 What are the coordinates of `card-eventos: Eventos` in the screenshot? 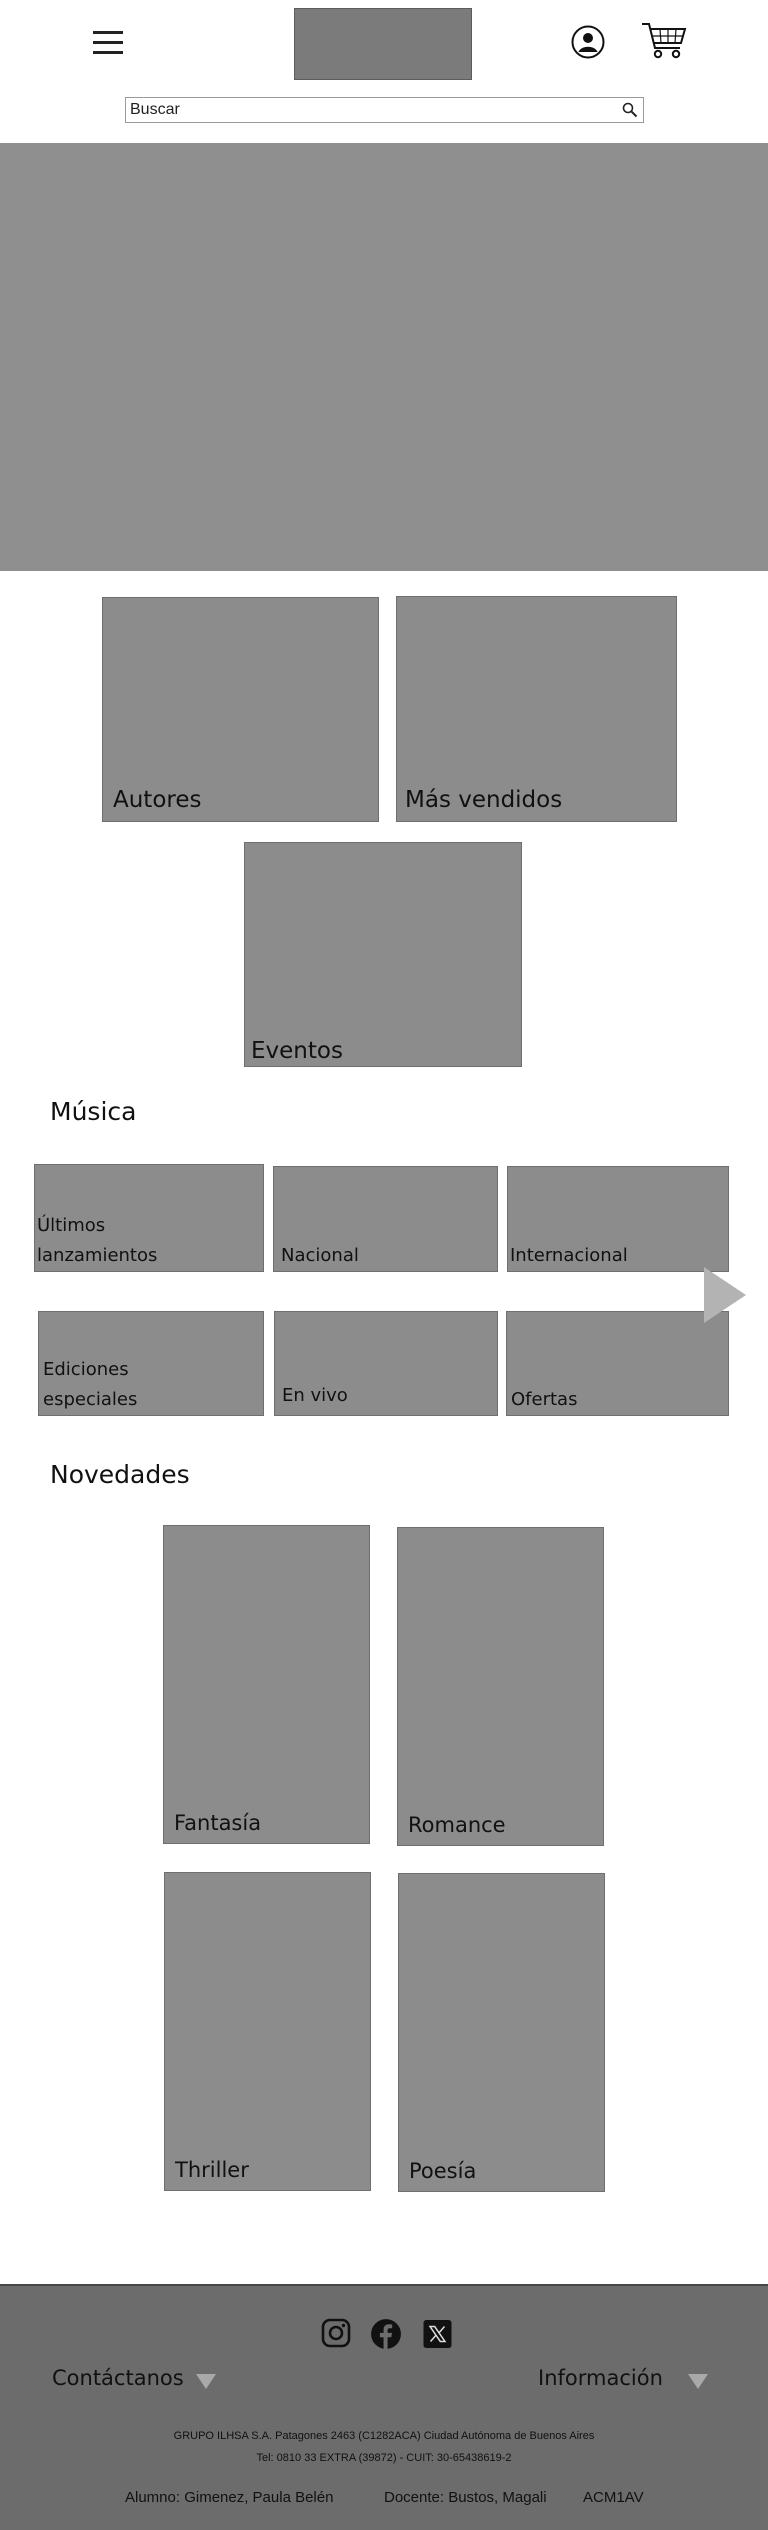 It's located at (383, 954).